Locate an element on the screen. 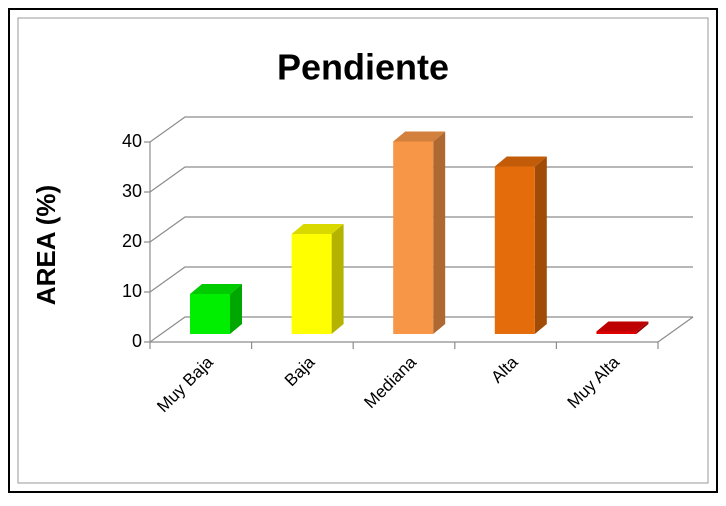  chart-title: Pendiente is located at coordinates (363, 67).